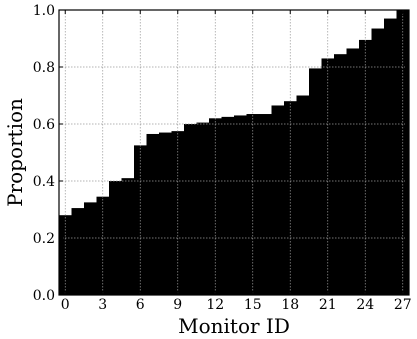  Describe the element at coordinates (44, 182) in the screenshot. I see `y-tick-label: 0.4` at that location.